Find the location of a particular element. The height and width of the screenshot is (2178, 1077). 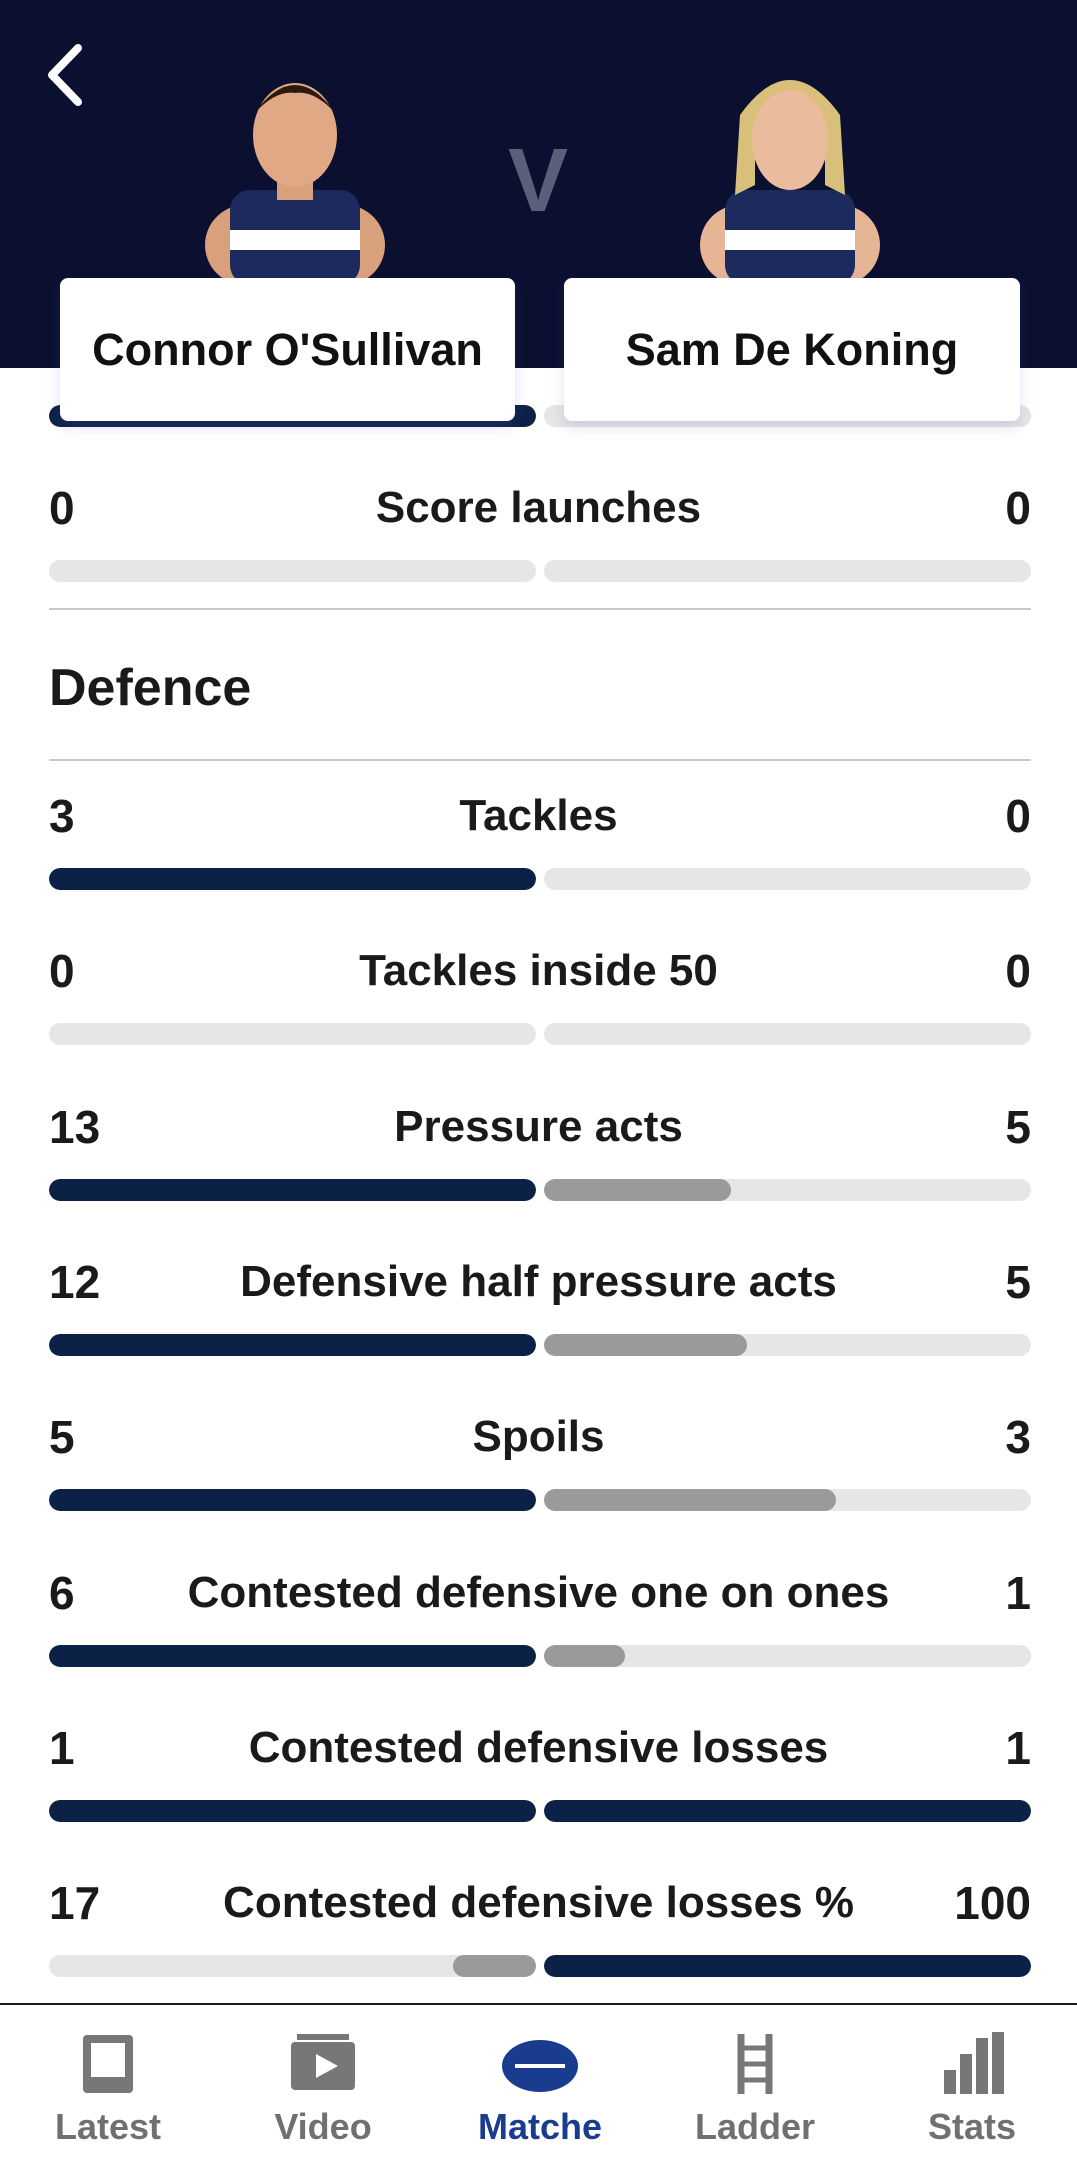

left-value: 12 is located at coordinates (75, 1281).